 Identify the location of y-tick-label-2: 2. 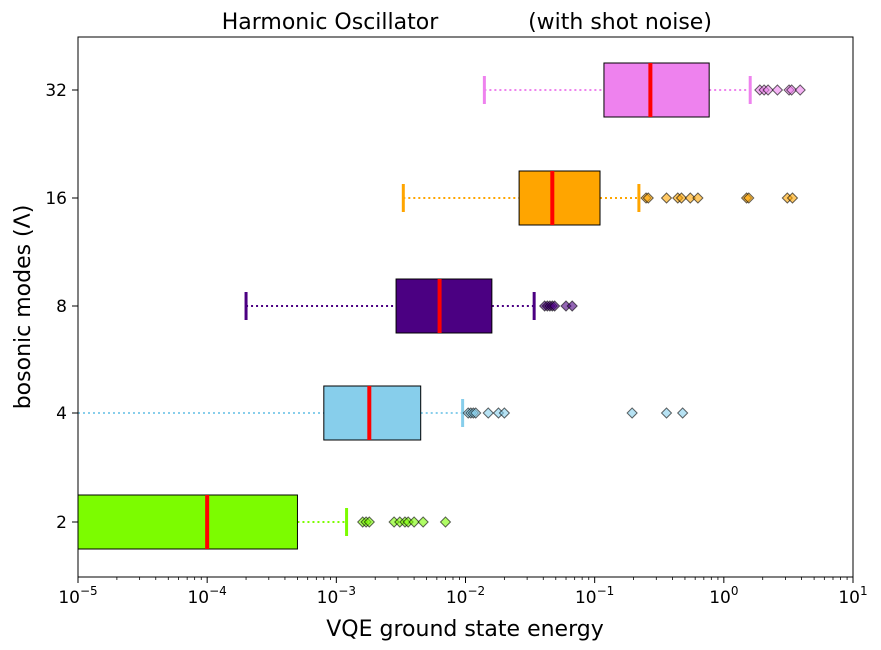
(61, 523).